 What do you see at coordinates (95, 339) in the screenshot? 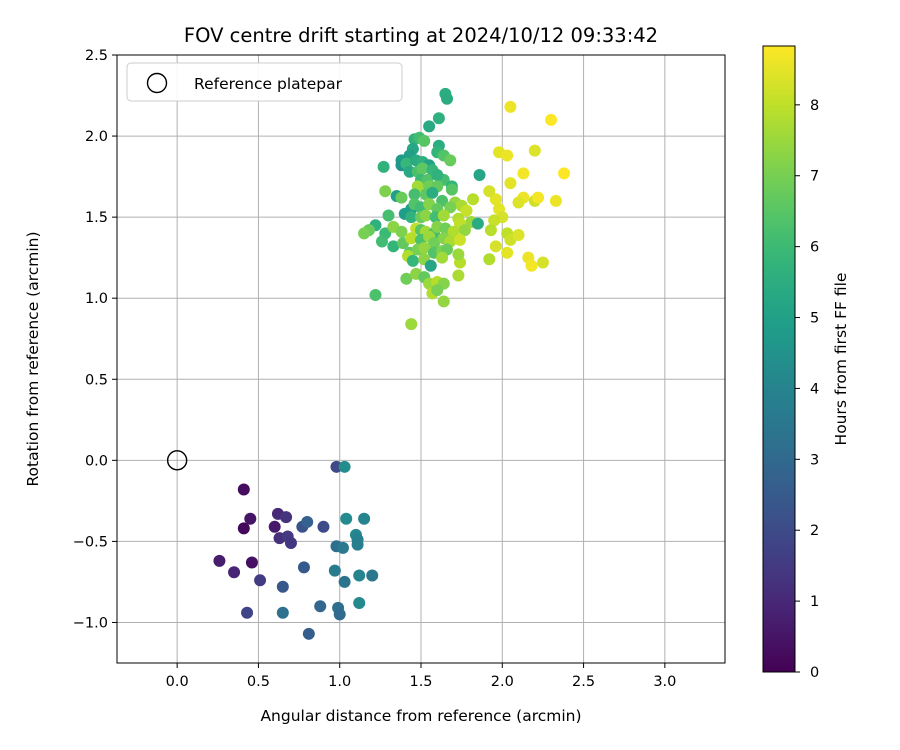
I see `y-axis-ticks: −1.0 −0.5 0.0 0.5 1.0 1.5 2.0 2.5` at bounding box center [95, 339].